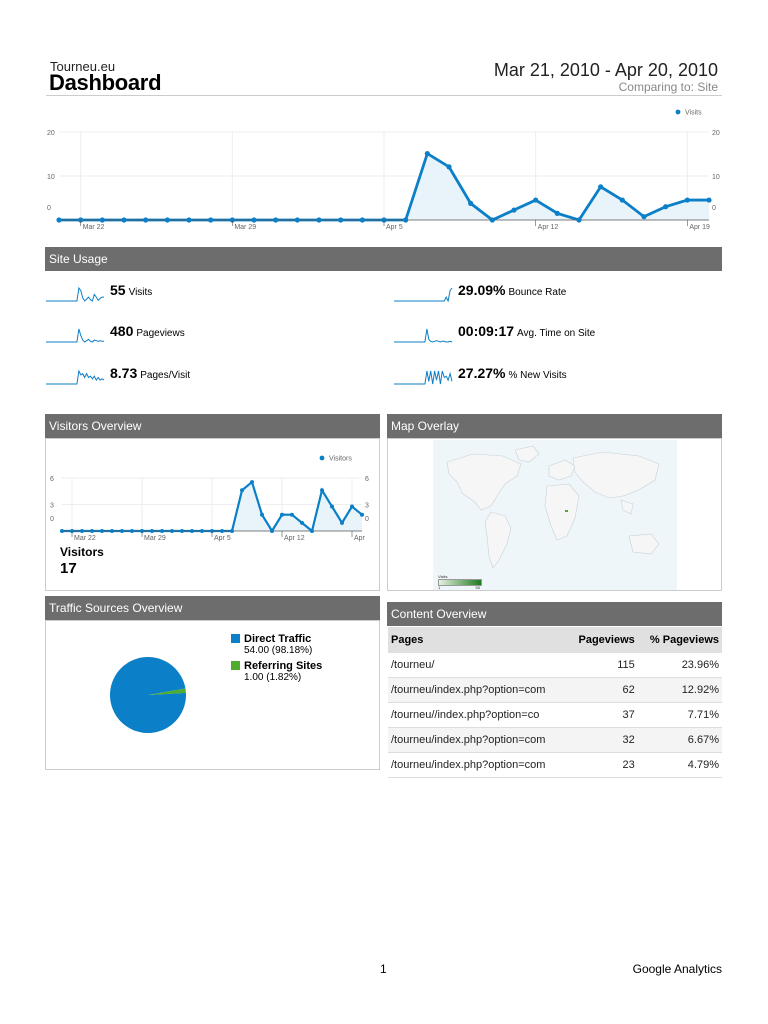 This screenshot has height=1024, width=768. I want to click on col-pages: Pages, so click(478, 640).